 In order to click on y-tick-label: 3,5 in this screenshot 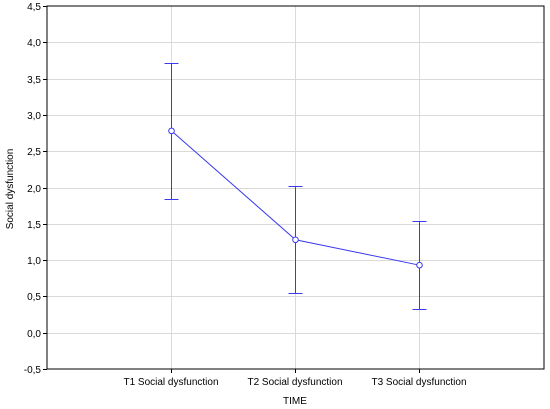, I will do `click(34, 80)`.